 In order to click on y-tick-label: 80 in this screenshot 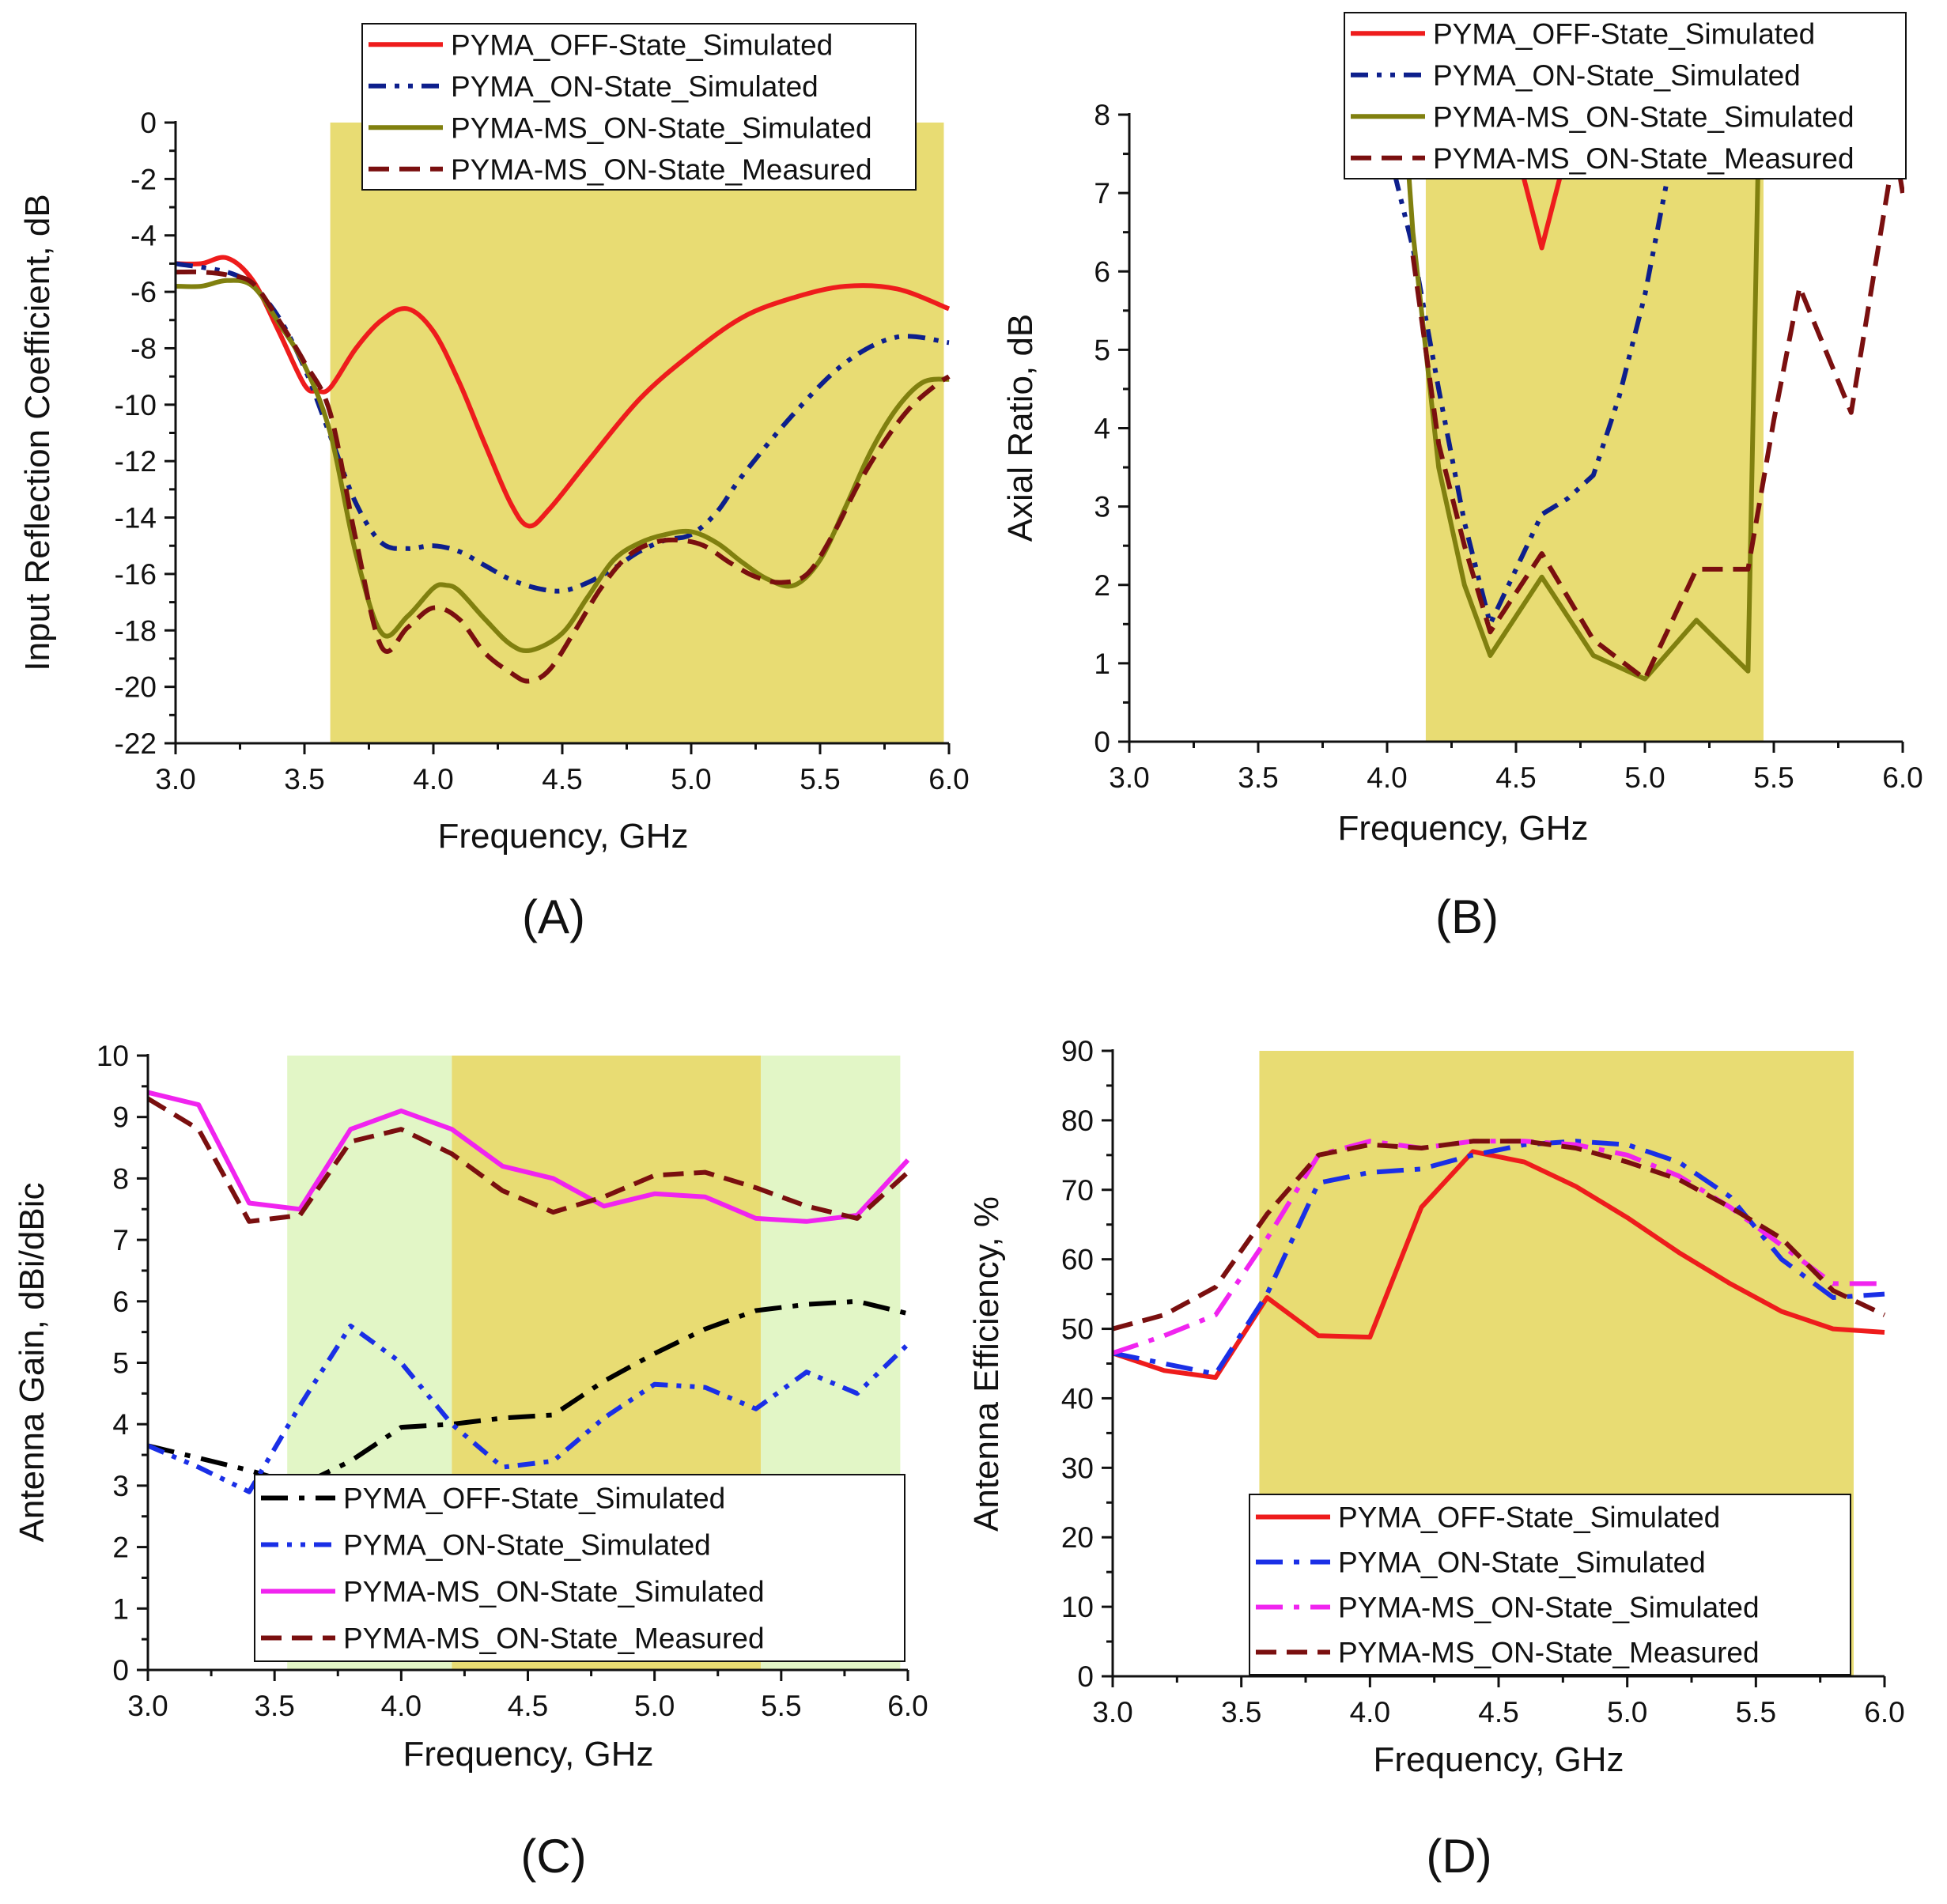, I will do `click(1077, 1121)`.